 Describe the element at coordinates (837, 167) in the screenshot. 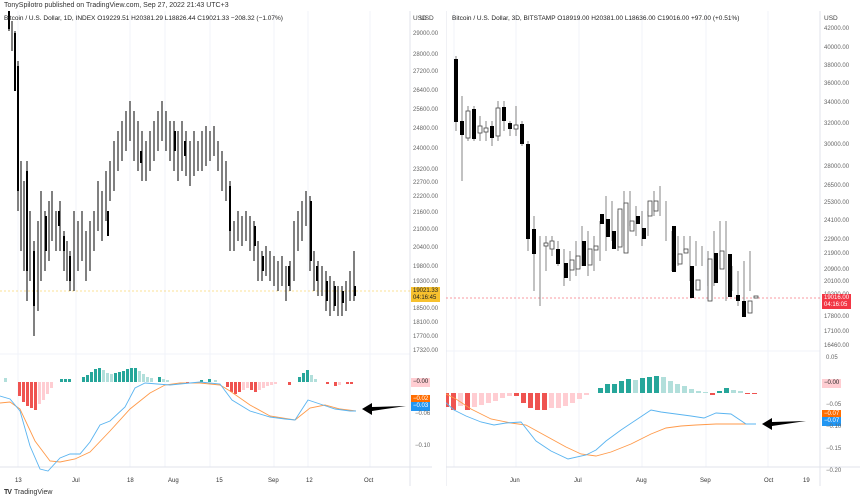

I see `right-tick: 28000.00` at that location.